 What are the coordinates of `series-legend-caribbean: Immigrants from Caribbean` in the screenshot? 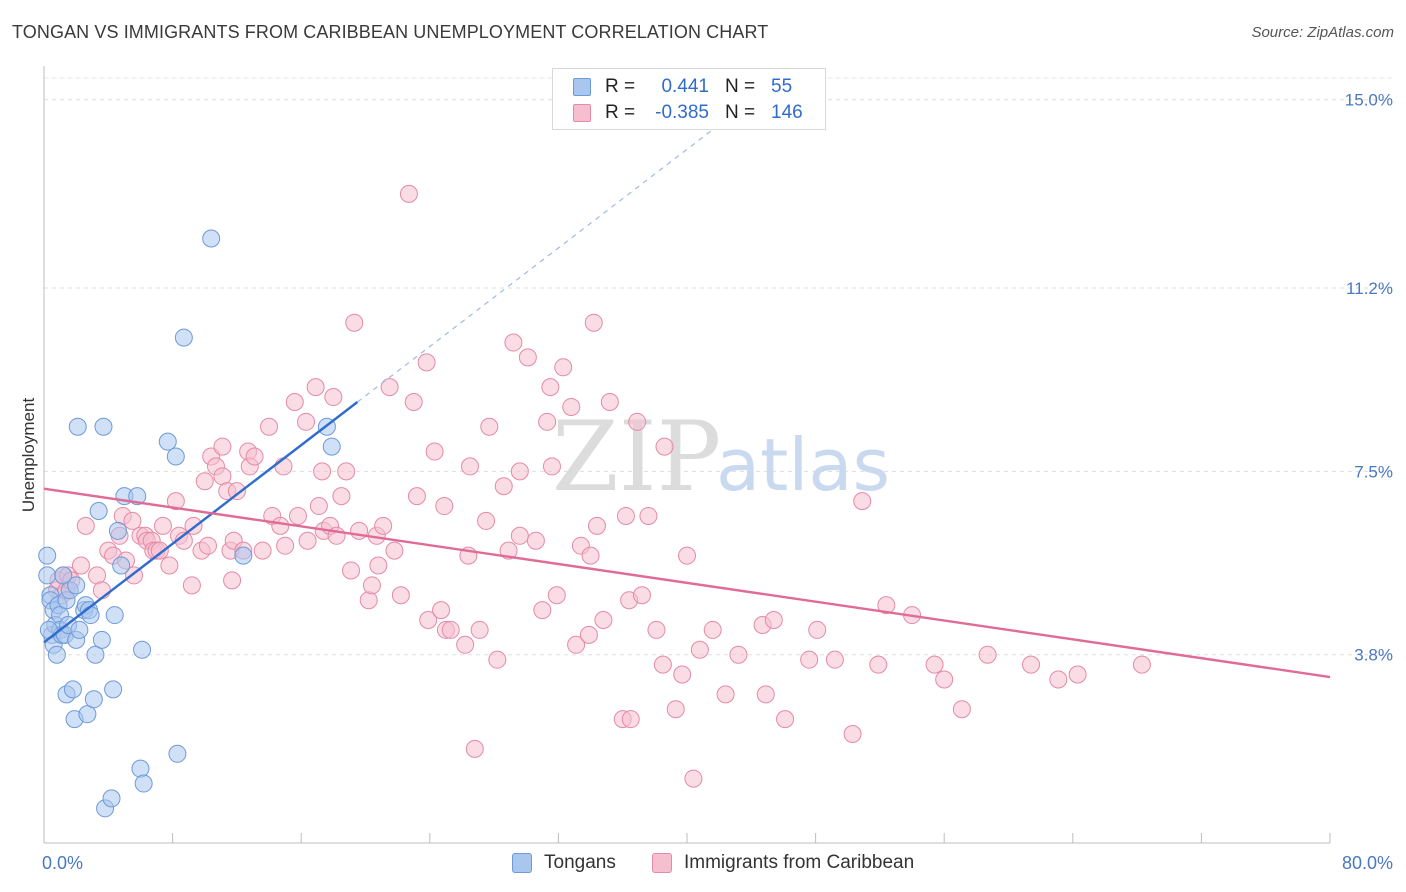 It's located at (783, 863).